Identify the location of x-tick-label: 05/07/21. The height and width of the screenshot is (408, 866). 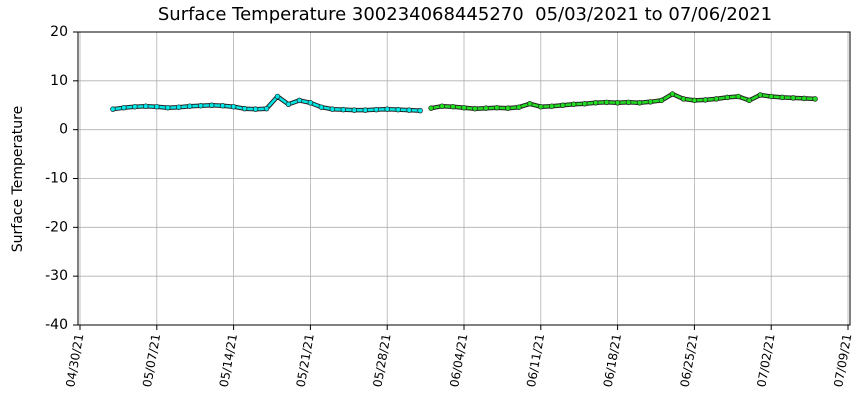
(151, 361).